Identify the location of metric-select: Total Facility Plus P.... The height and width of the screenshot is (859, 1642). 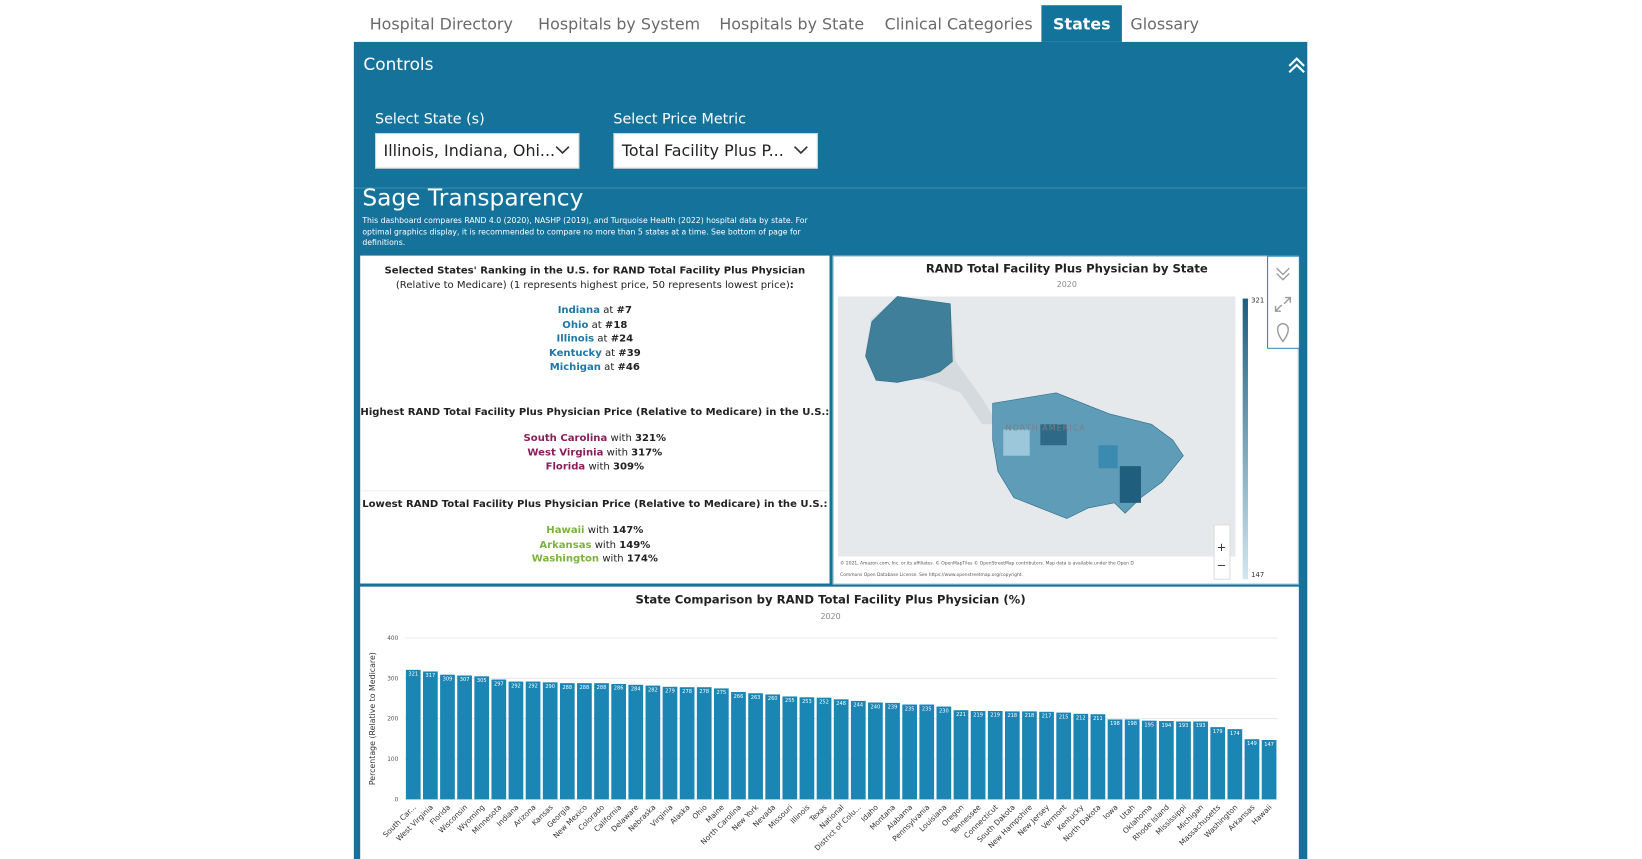
(715, 151).